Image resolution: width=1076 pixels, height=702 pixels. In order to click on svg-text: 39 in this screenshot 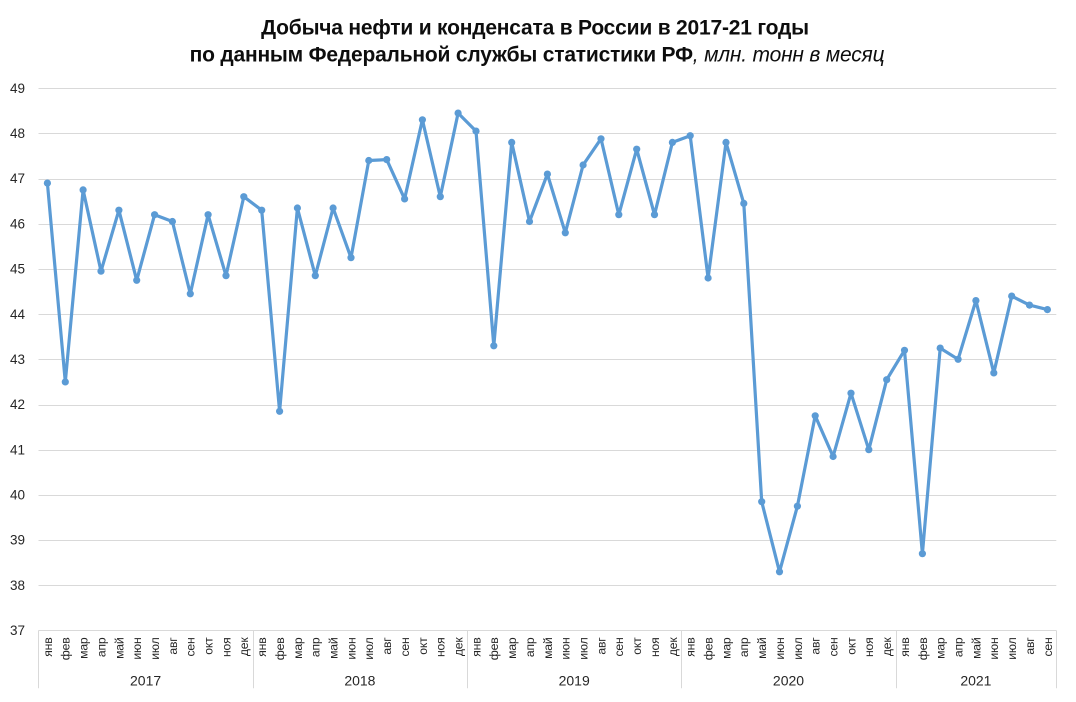, I will do `click(17, 540)`.